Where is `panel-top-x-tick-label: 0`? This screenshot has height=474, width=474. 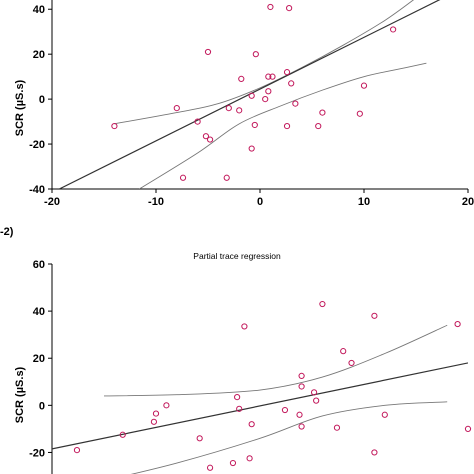
panel-top-x-tick-label: 0 is located at coordinates (260, 202).